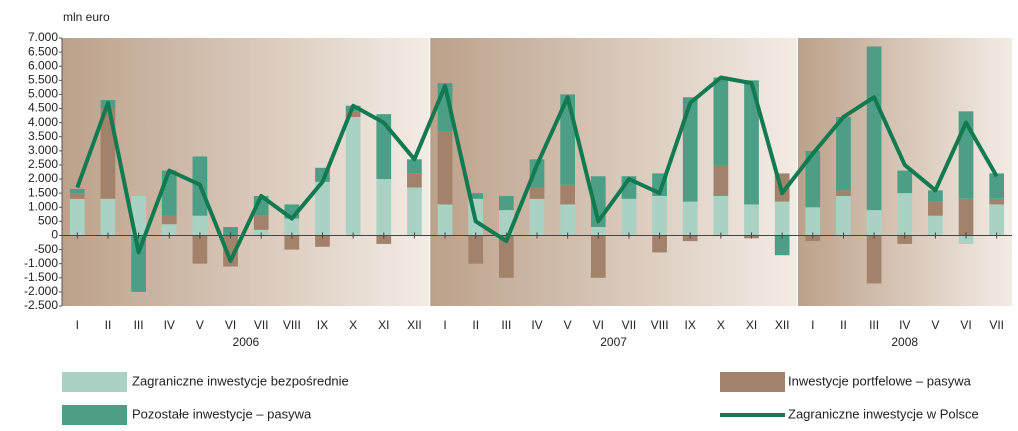  What do you see at coordinates (782, 325) in the screenshot?
I see `x-tick-label: XII` at bounding box center [782, 325].